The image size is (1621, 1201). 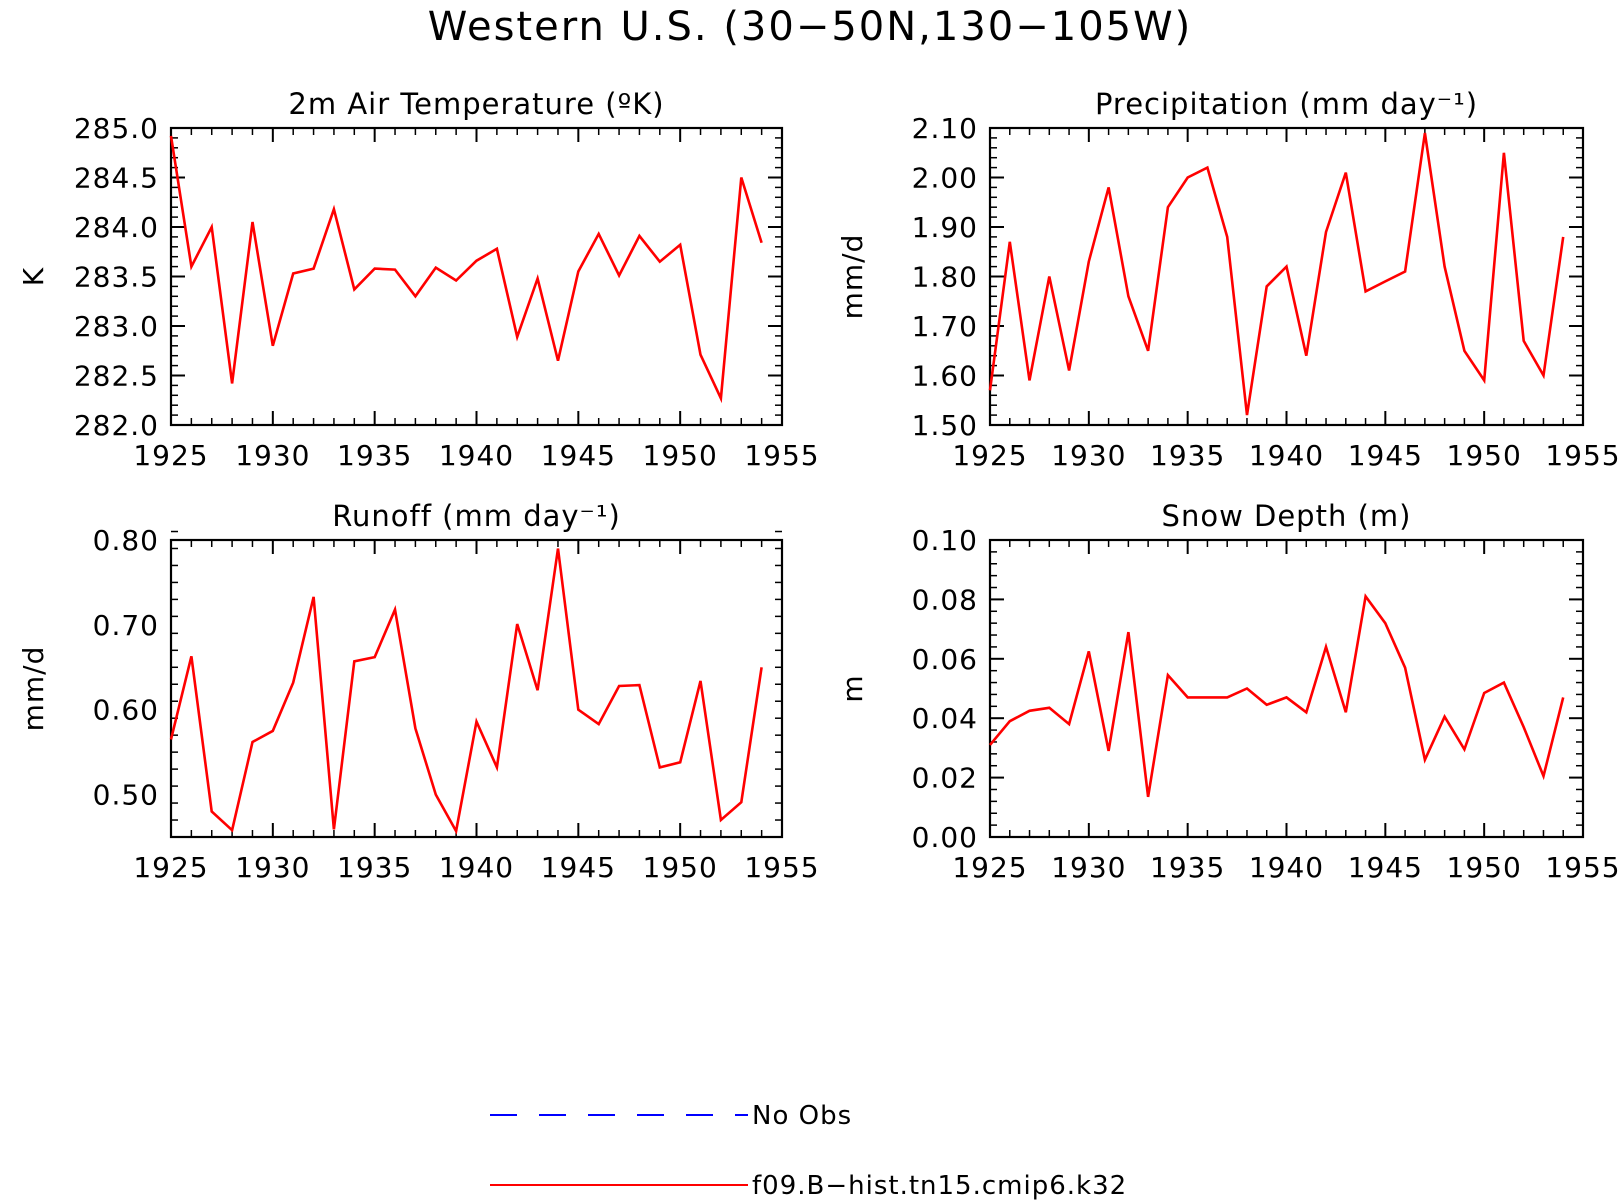 What do you see at coordinates (126, 710) in the screenshot?
I see `y-tick-label: 0.60` at bounding box center [126, 710].